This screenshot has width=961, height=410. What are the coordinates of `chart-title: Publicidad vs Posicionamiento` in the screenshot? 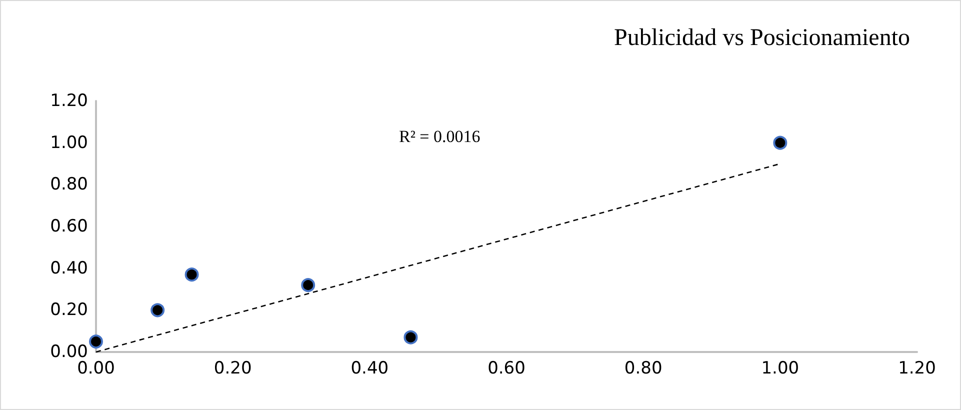 It's located at (762, 38).